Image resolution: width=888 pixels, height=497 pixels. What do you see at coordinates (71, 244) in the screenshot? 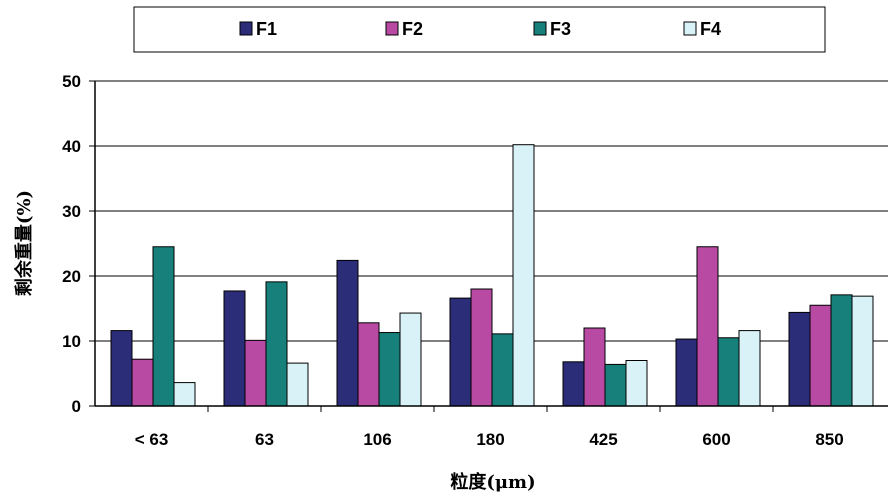
I see `y-tick-labels: 0 10 20 30 40 50` at bounding box center [71, 244].